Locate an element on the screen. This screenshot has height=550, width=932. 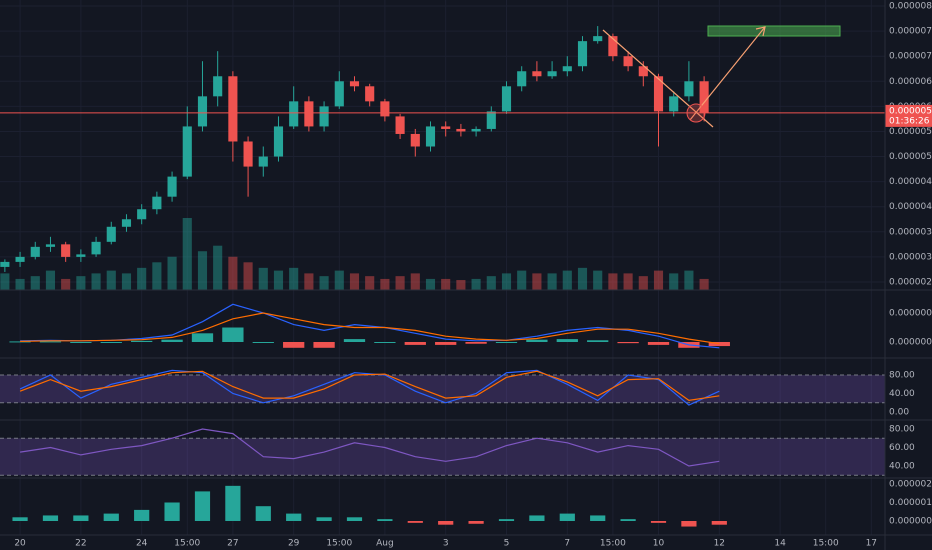
y-tick-label: 0.00000200 is located at coordinates (910, 484).